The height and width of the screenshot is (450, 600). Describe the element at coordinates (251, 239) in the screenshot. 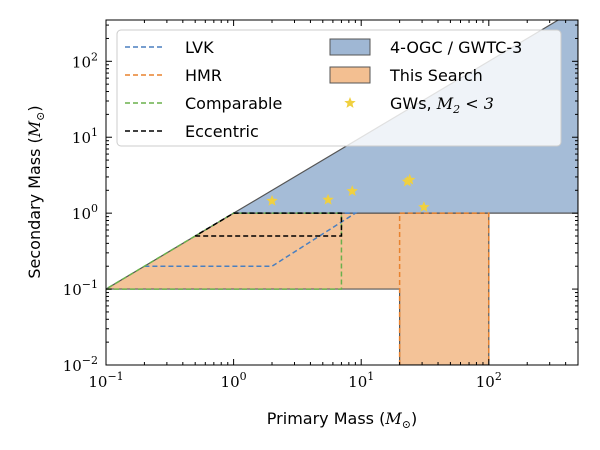

I see `line-lvk` at that location.